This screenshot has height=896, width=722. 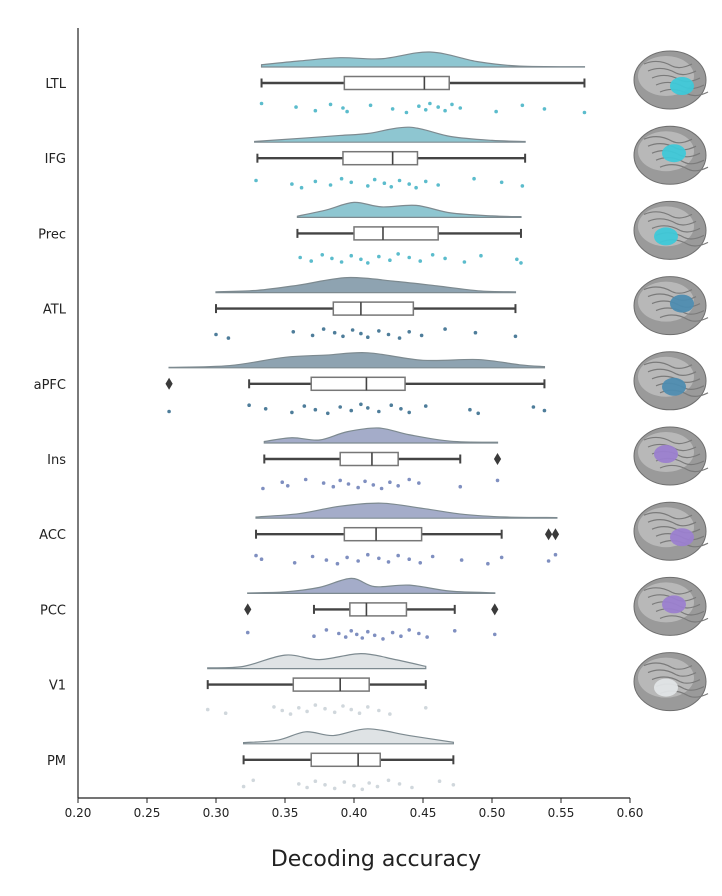 I want to click on x-tick-label: 0.40, so click(x=354, y=813).